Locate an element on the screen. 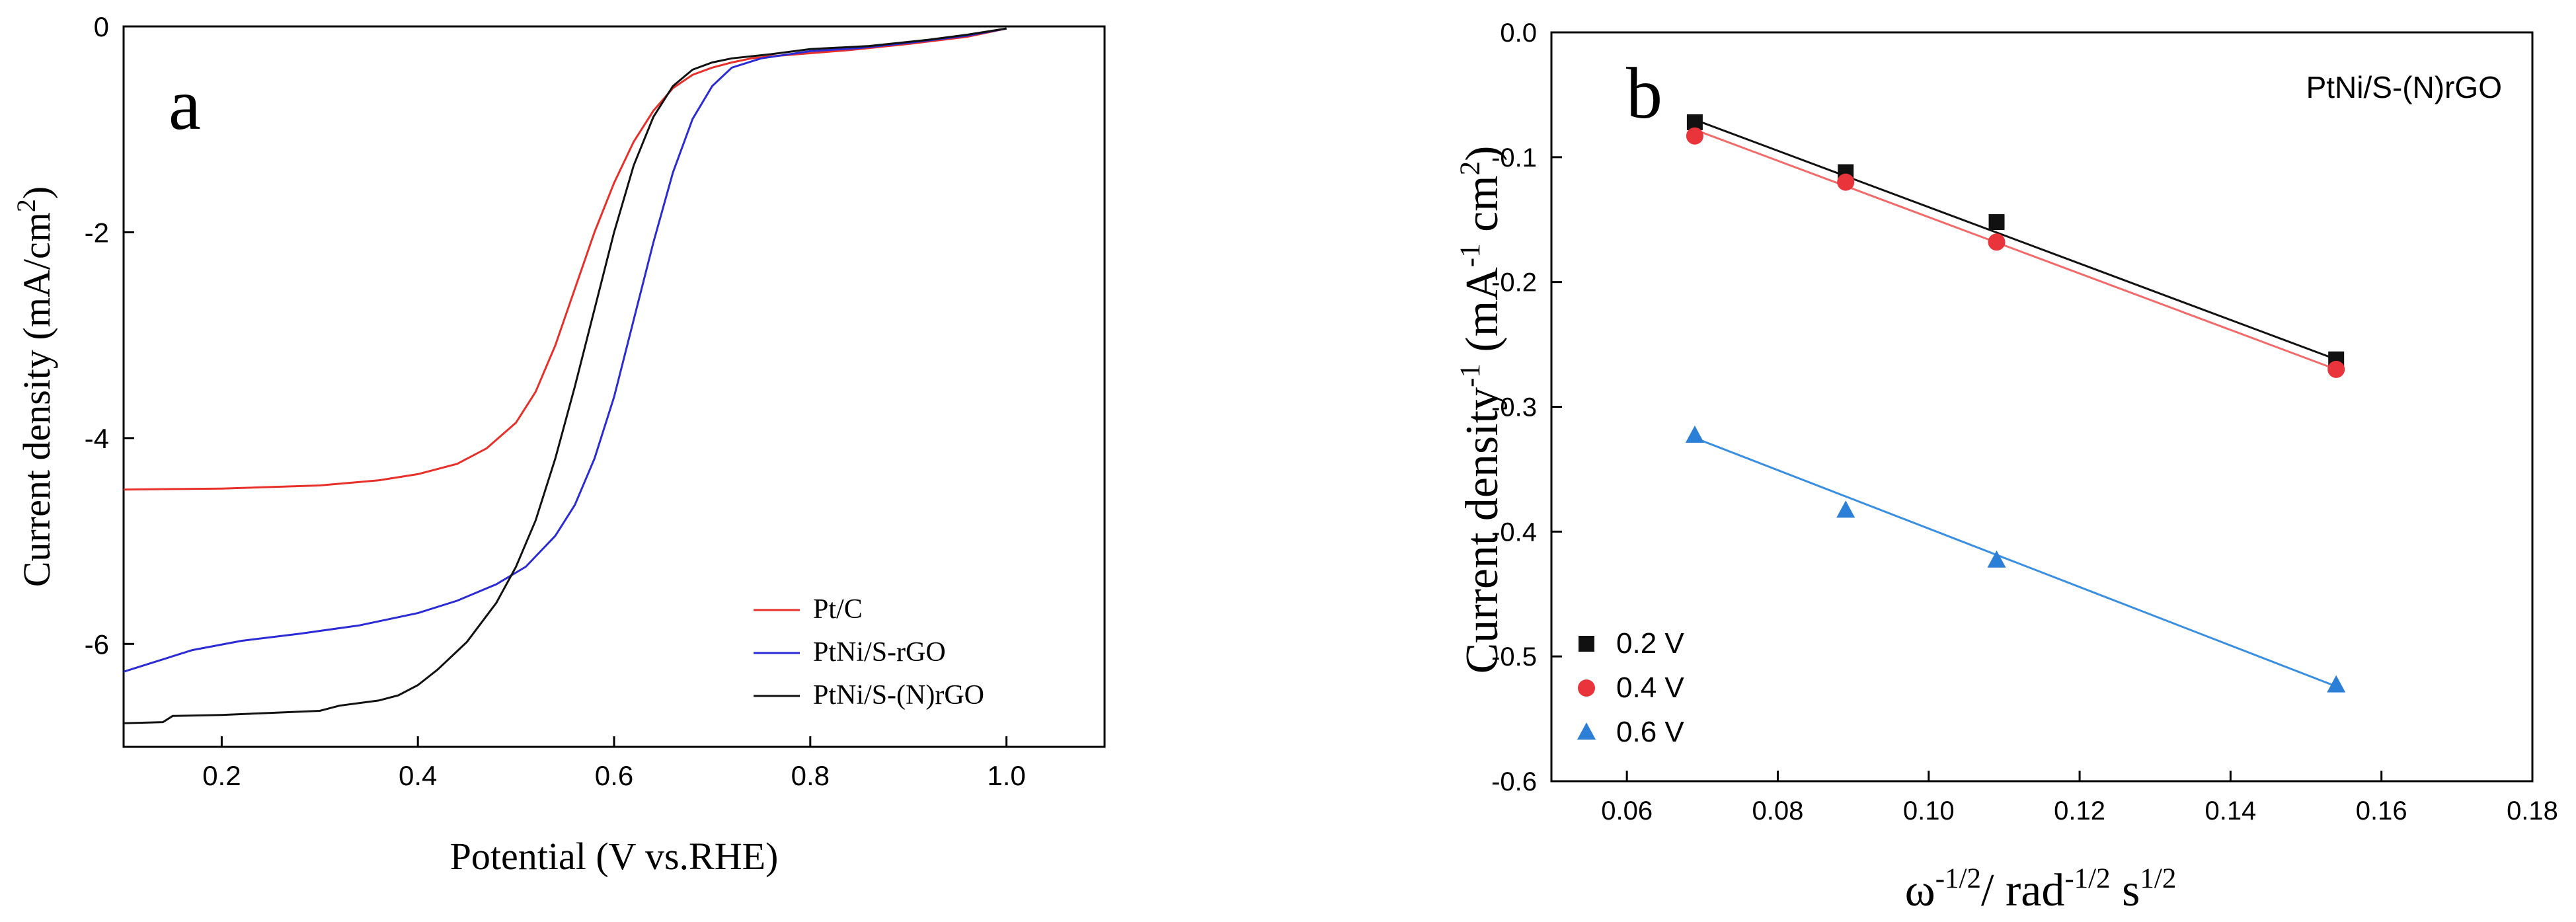 This screenshot has height=922, width=2576. panel-b-y-axis-label: Current density-1 (mA-1 cm2) is located at coordinates (1481, 410).